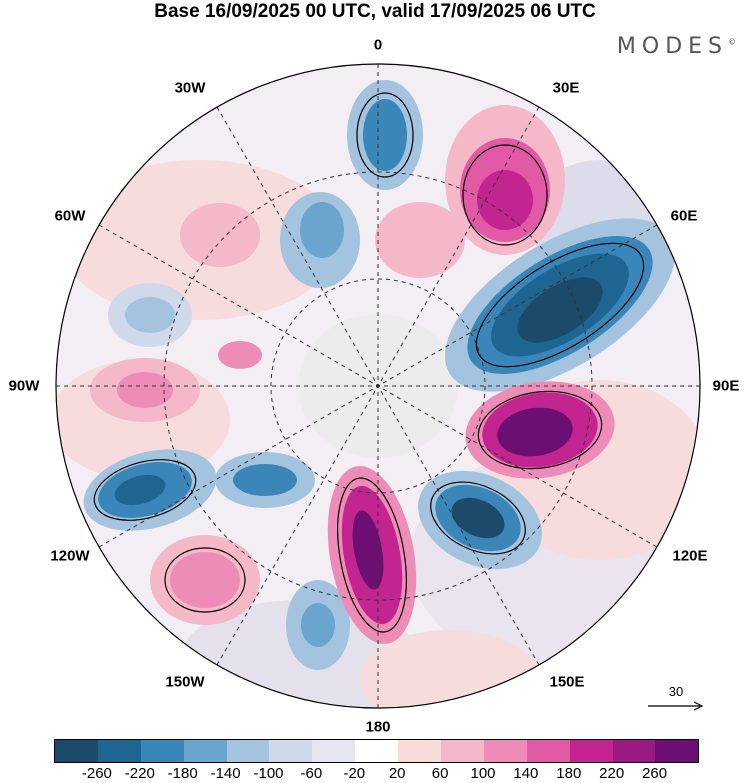 Image resolution: width=750 pixels, height=783 pixels. Describe the element at coordinates (96, 773) in the screenshot. I see `colorbar-tick-label: -260` at that location.